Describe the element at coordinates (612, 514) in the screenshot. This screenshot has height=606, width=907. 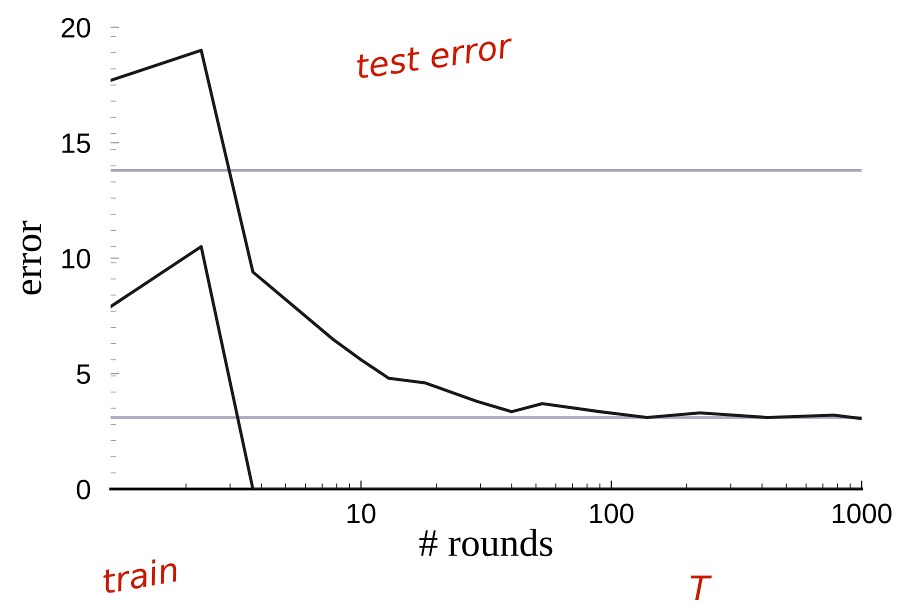
I see `x-tick-label: 100` at that location.